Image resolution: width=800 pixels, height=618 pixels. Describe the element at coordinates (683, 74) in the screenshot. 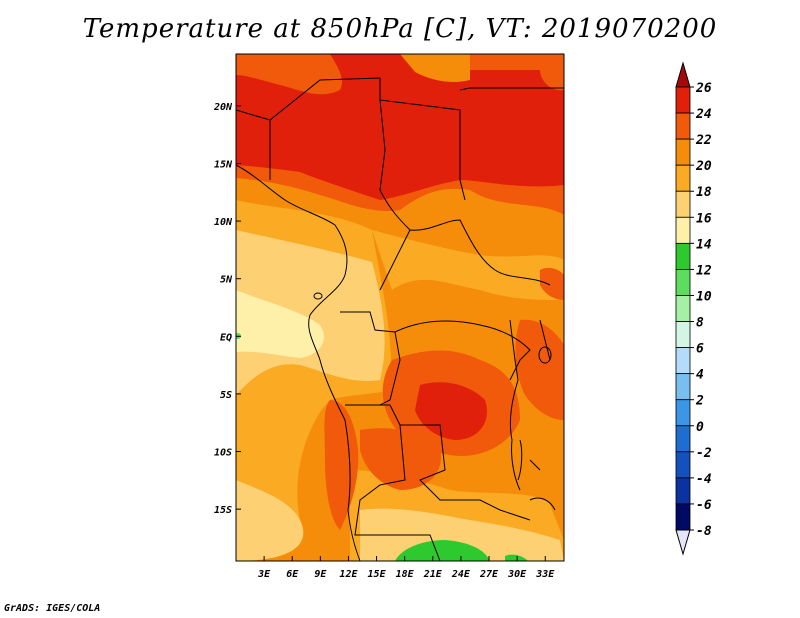

I see `colorbar-top-arrow` at that location.